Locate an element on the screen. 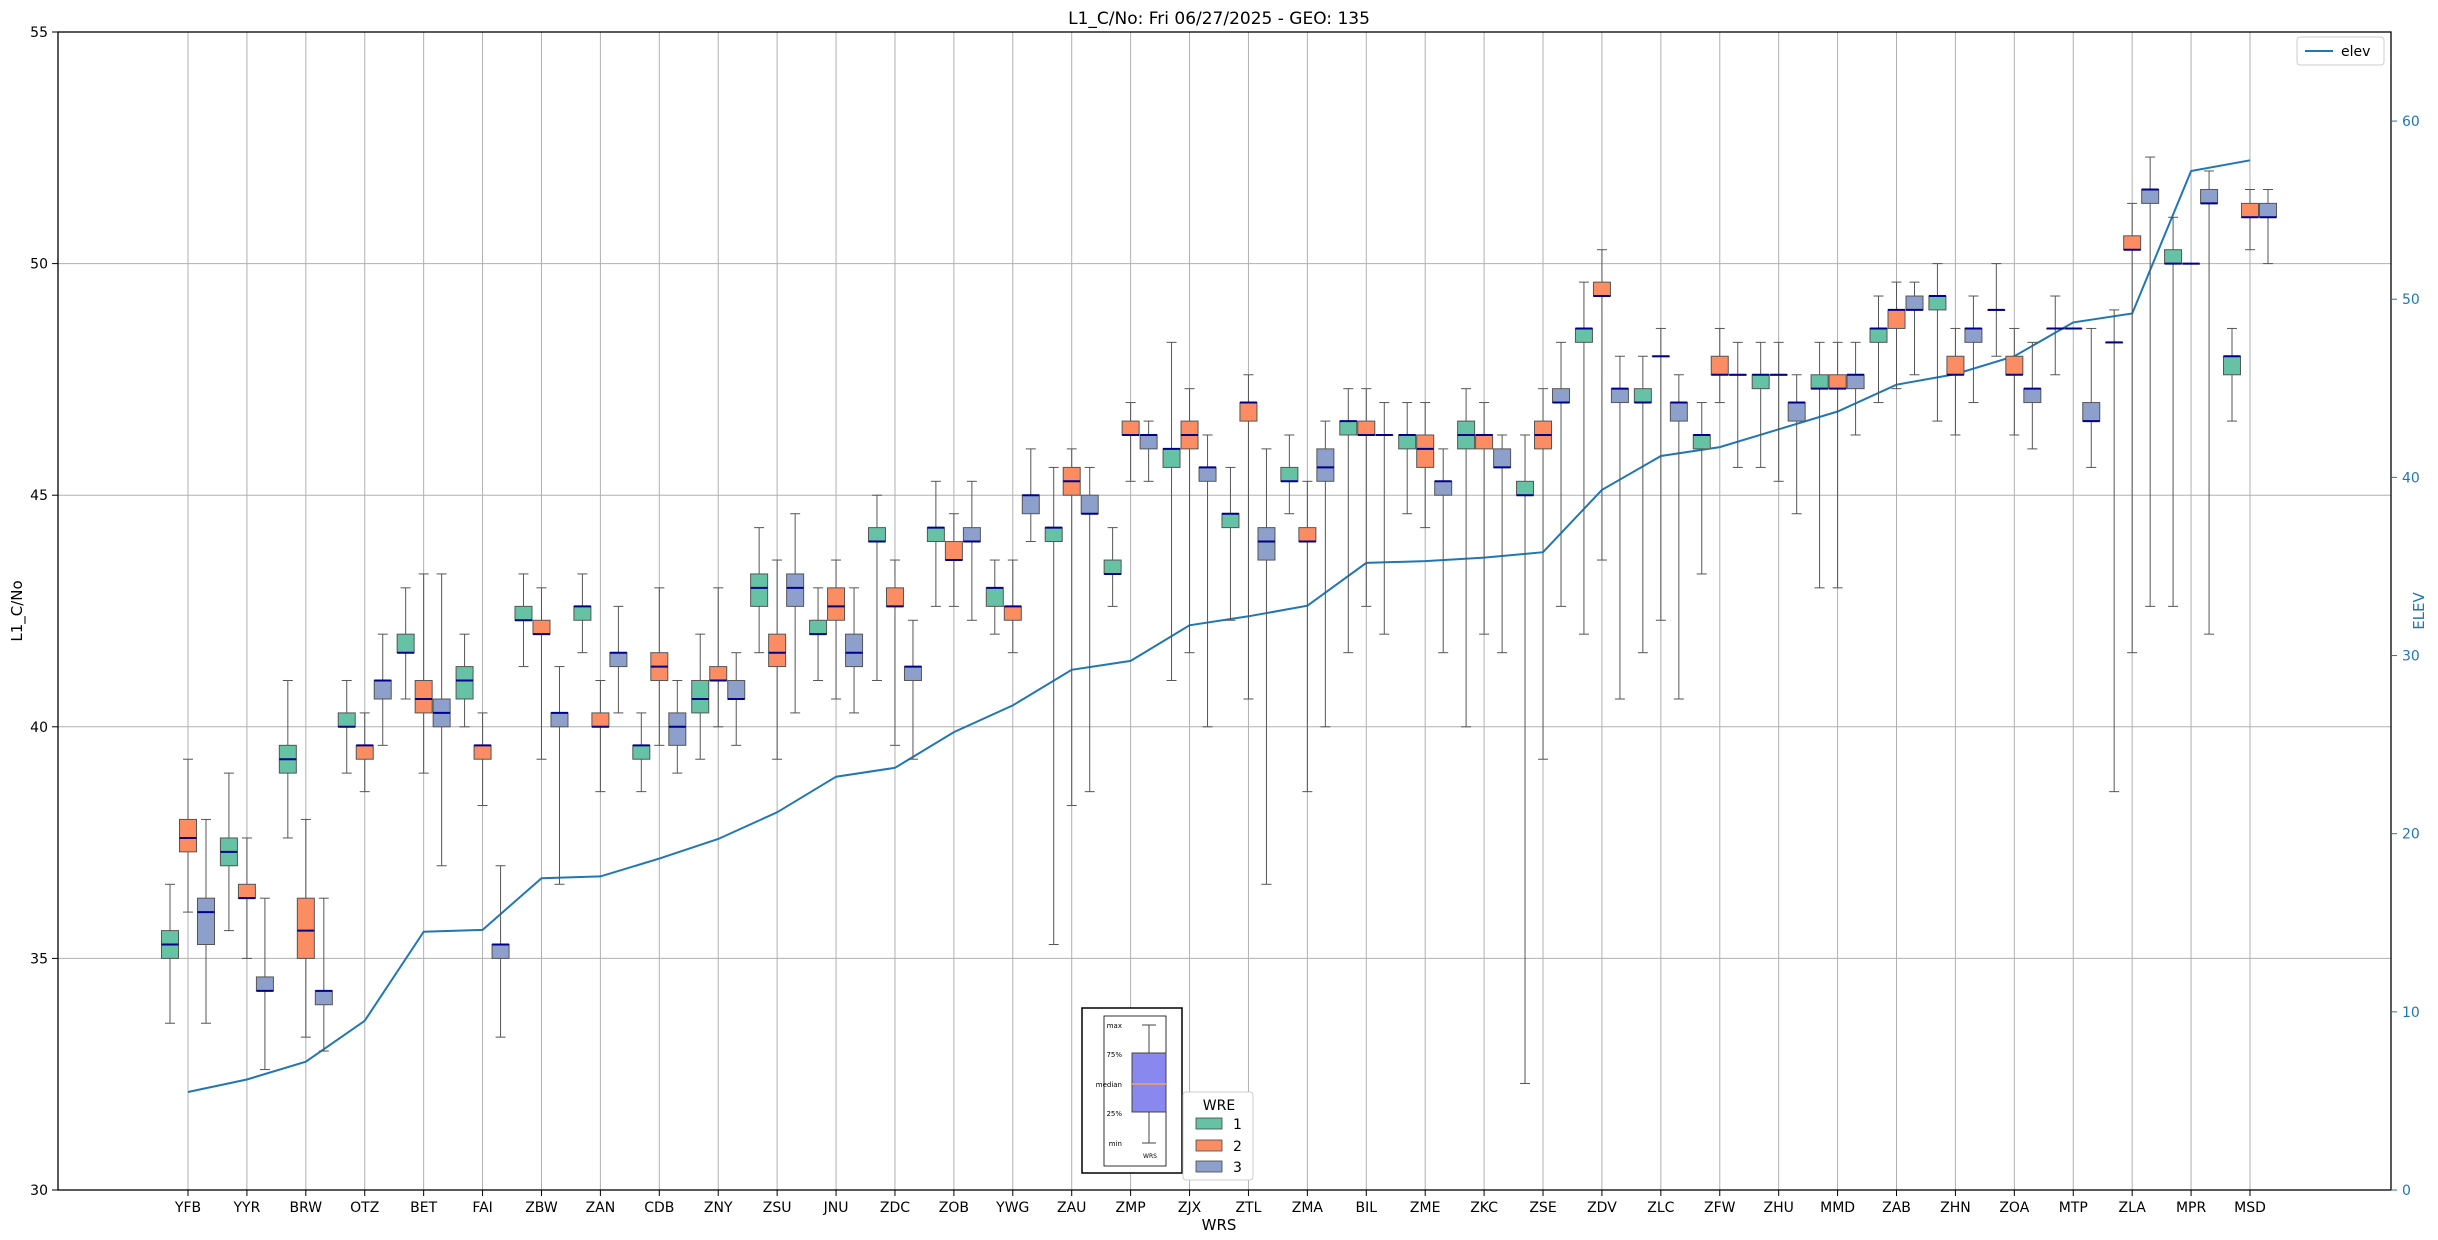  x-tick-label-zla: ZLA is located at coordinates (2133, 1208).